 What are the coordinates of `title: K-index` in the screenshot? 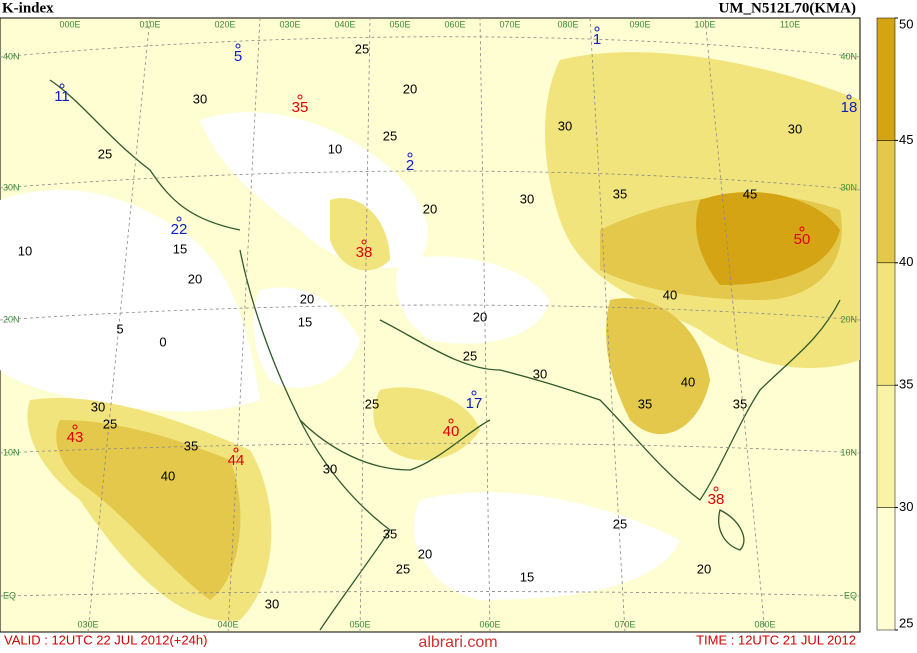 It's located at (28, 8).